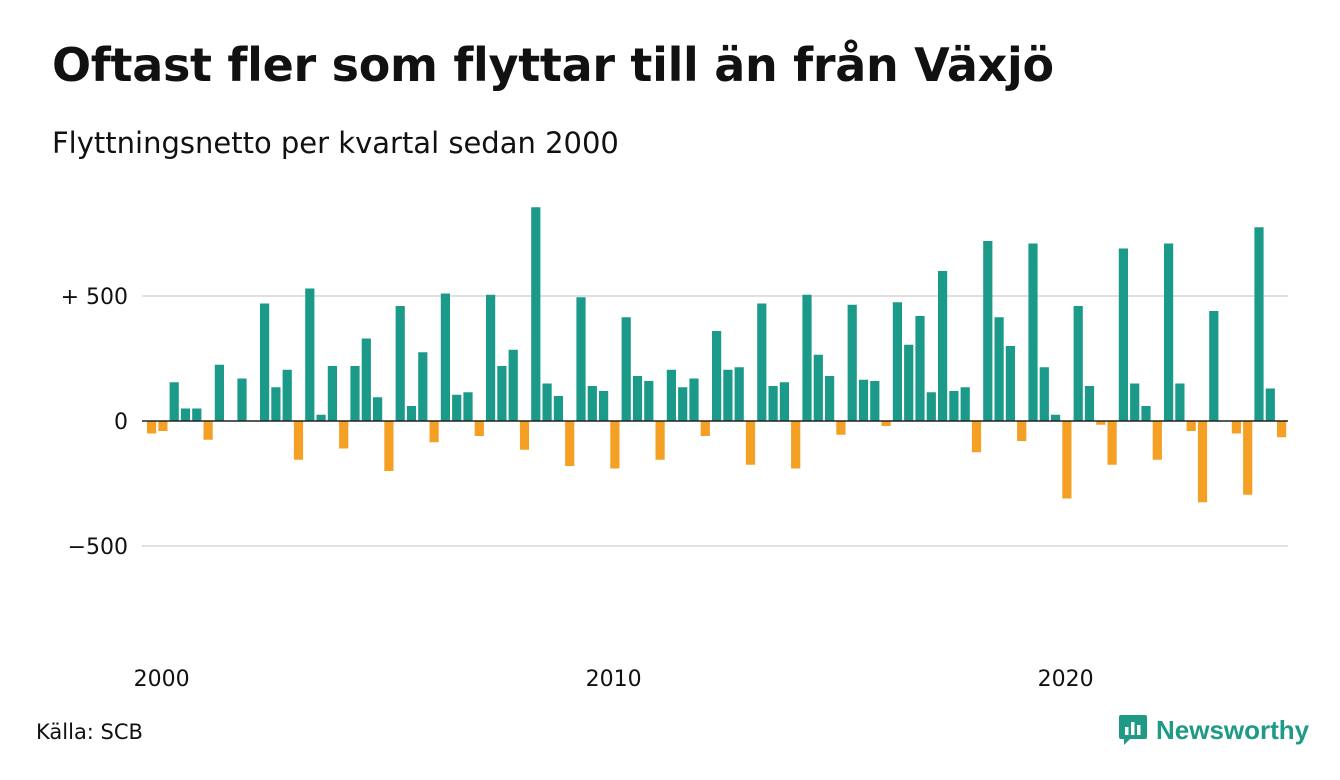 The height and width of the screenshot is (780, 1340). What do you see at coordinates (1066, 679) in the screenshot?
I see `x-tick-label: 2020` at bounding box center [1066, 679].